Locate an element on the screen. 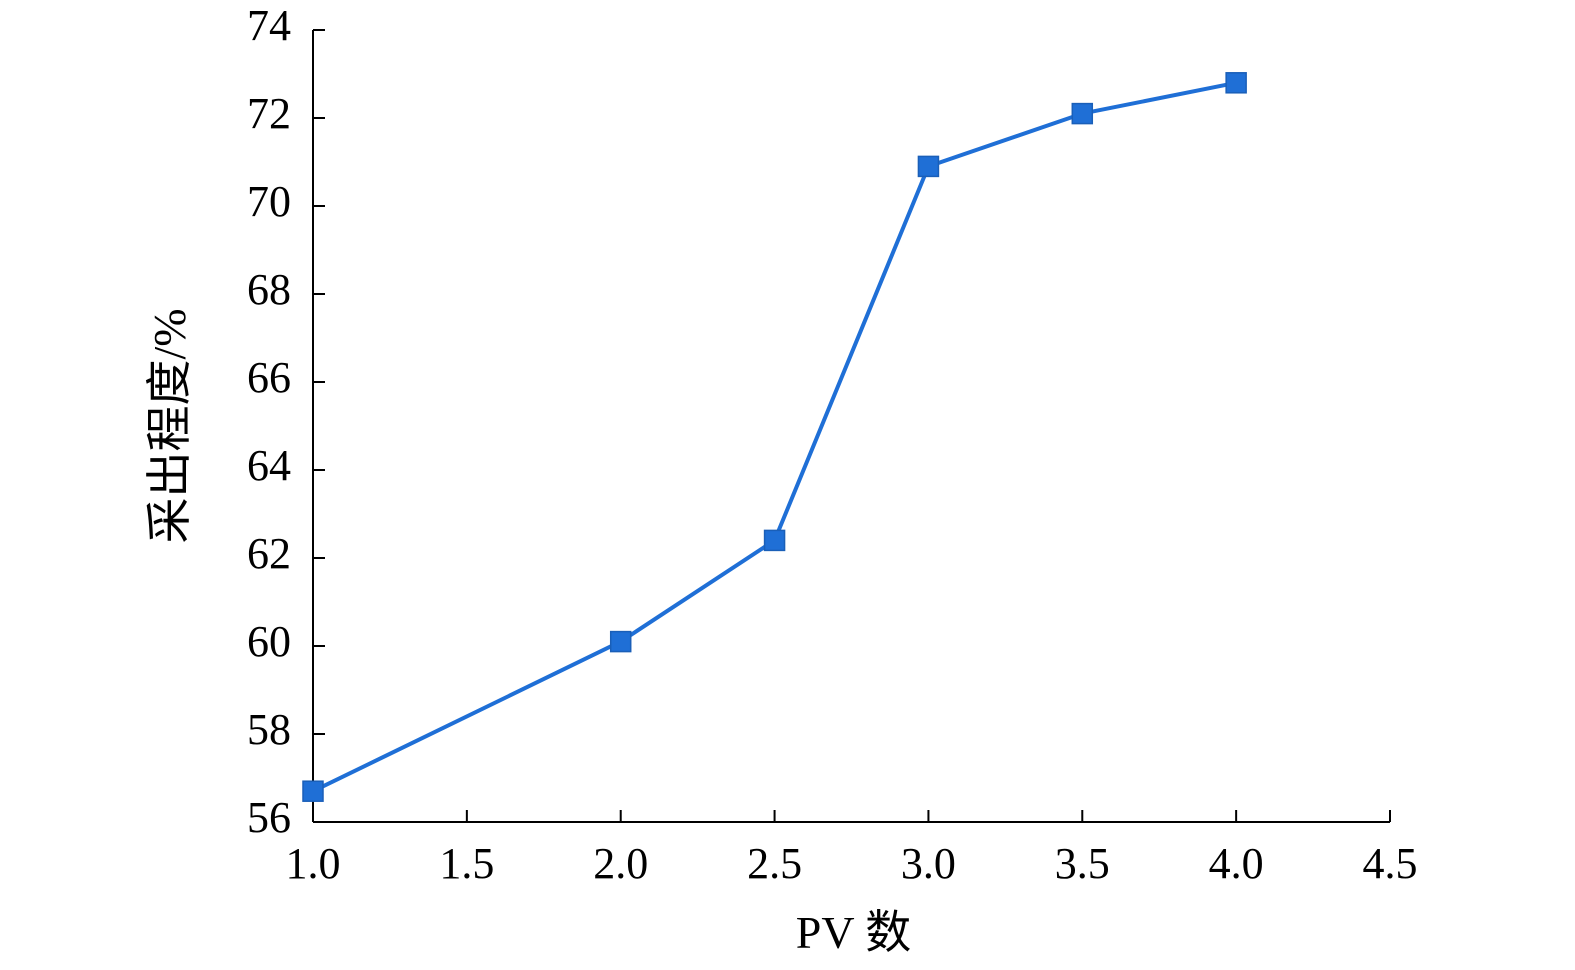  y-tick-label: 64 is located at coordinates (269, 465).